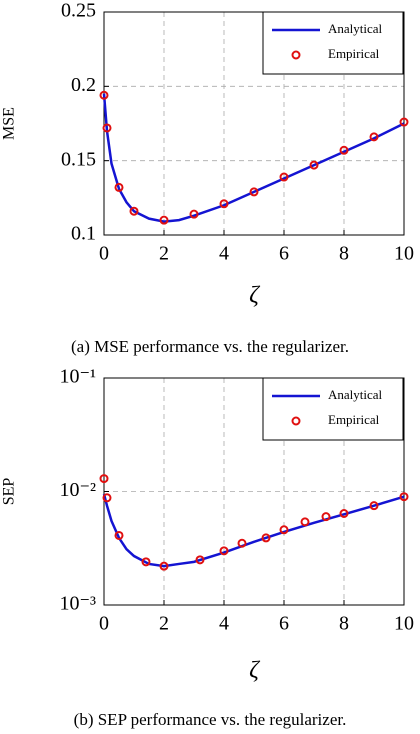 This screenshot has width=420, height=734. Describe the element at coordinates (77, 377) in the screenshot. I see `y-tick-label: 10⁻¹` at that location.